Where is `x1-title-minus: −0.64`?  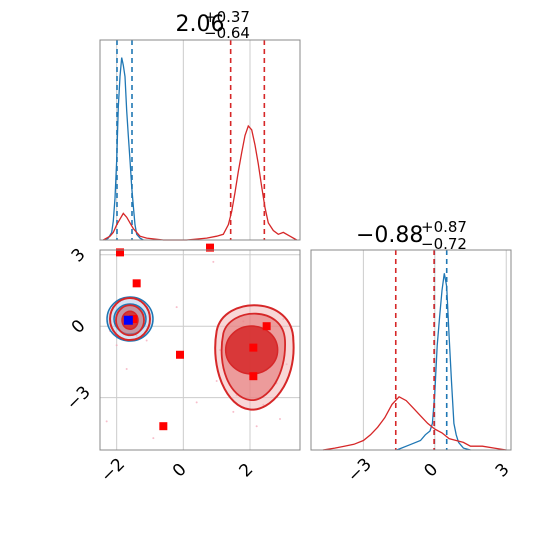
x1-title-minus: −0.64 is located at coordinates (227, 33).